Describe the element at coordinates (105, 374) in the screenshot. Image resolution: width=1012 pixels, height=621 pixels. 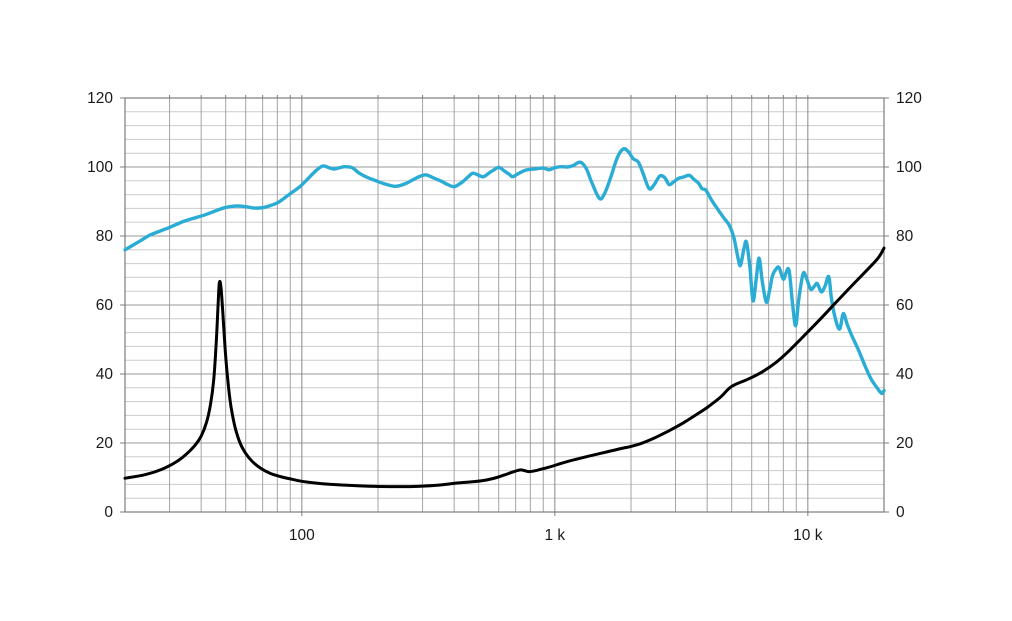
I see `y-axis-tick-label-left: 40` at that location.